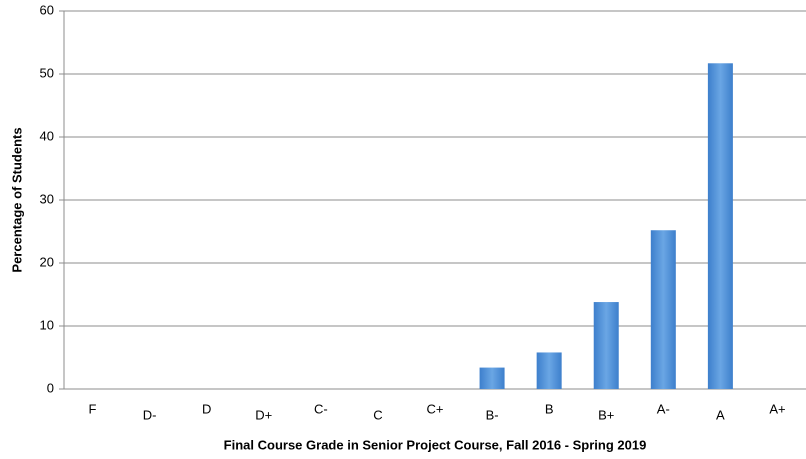 This screenshot has width=806, height=459. Describe the element at coordinates (93, 408) in the screenshot. I see `x-tick-label: F` at that location.